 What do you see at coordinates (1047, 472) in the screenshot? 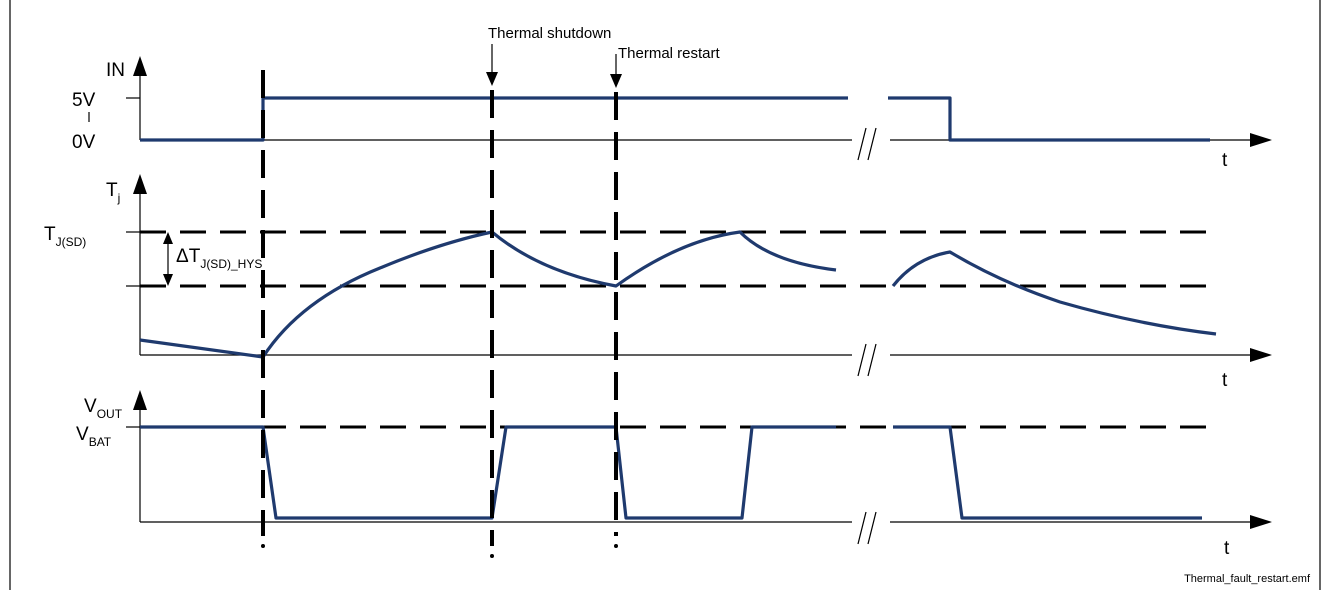
I see `vout-waveform-continued` at bounding box center [1047, 472].